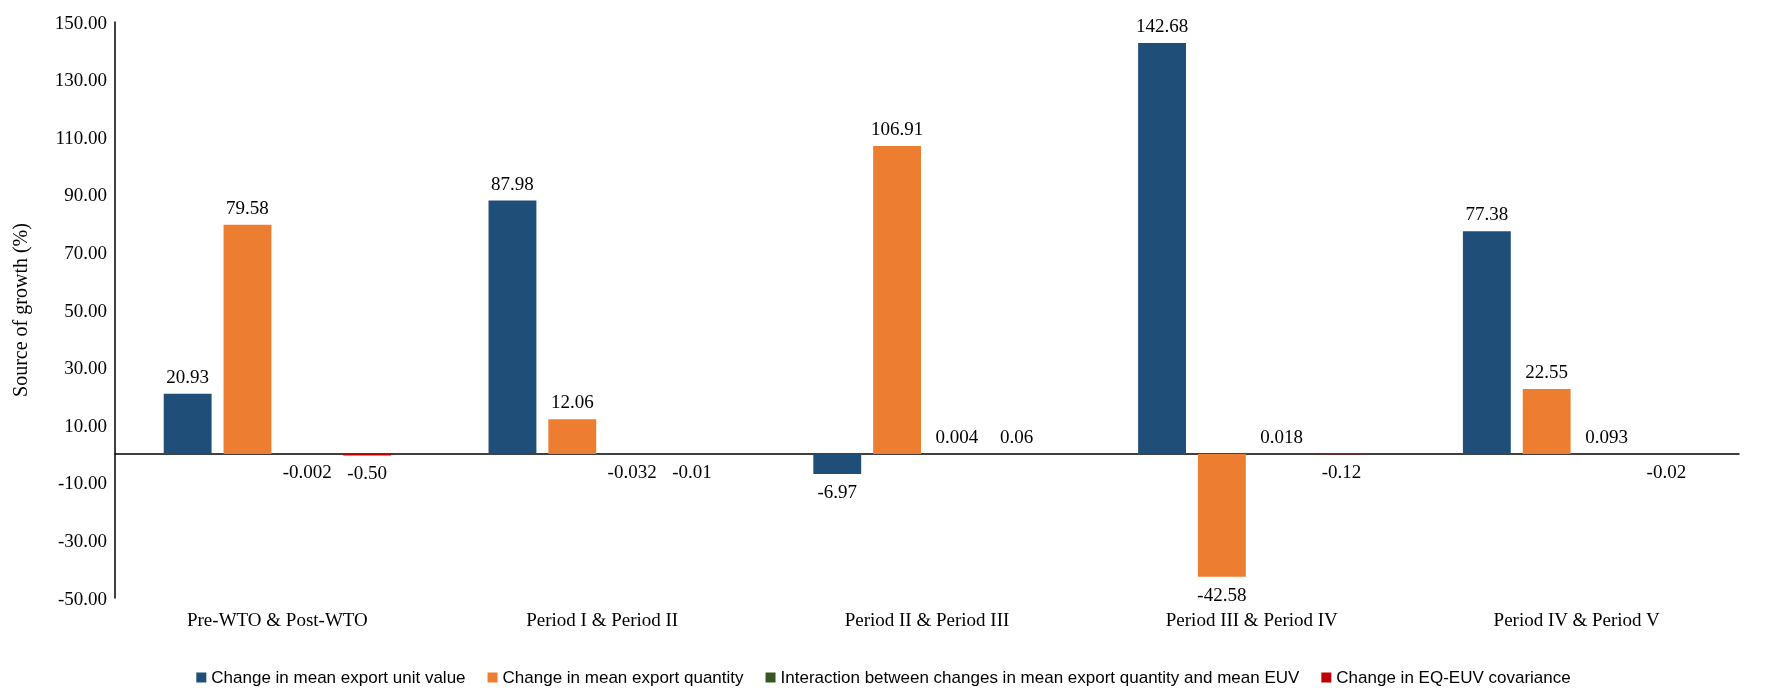  Describe the element at coordinates (1282, 436) in the screenshot. I see `data-label: 0.018` at that location.